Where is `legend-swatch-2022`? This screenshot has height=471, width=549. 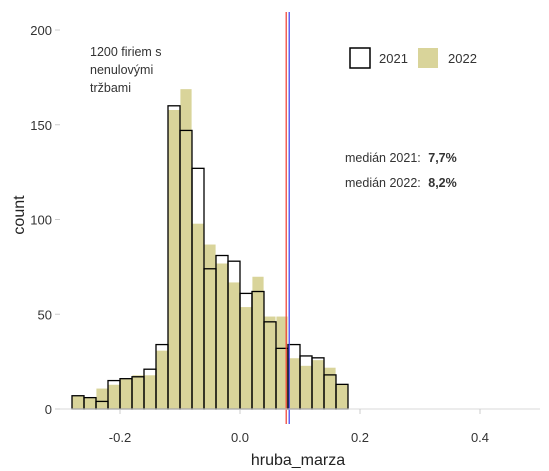
legend-swatch-2022 is located at coordinates (428, 58).